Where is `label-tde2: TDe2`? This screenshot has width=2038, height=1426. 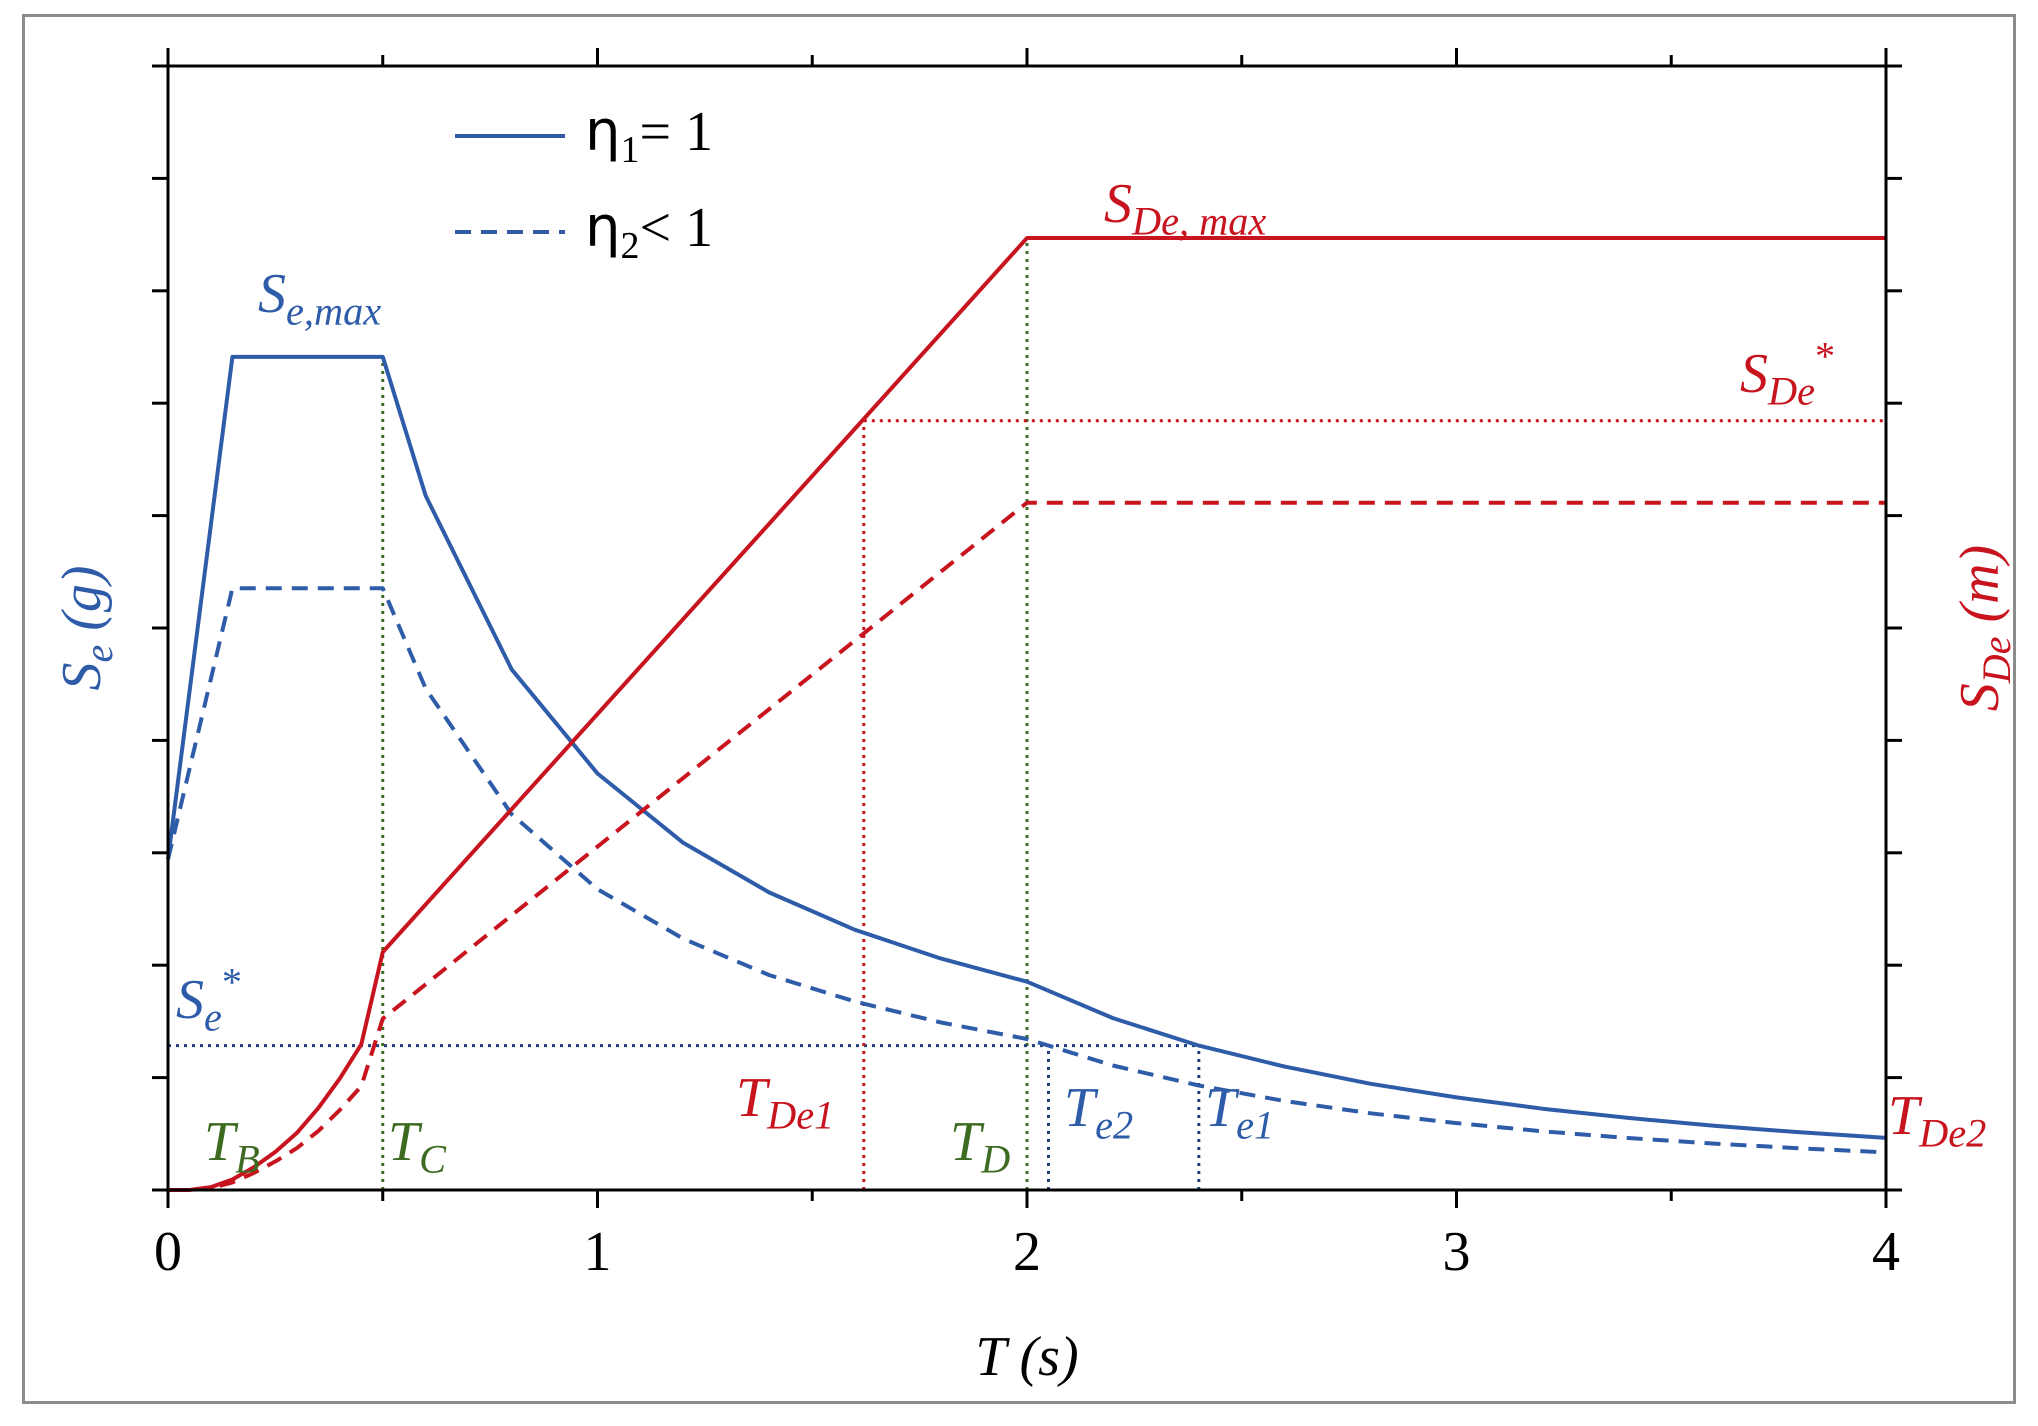 label-tde2: TDe2 is located at coordinates (1937, 1120).